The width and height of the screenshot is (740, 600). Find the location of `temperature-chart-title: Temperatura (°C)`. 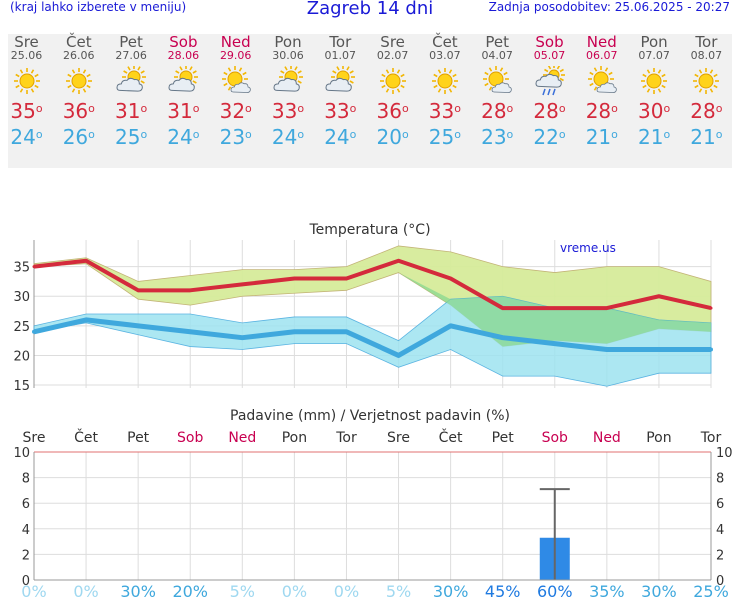

temperature-chart-title: Temperatura (°C) is located at coordinates (369, 230).